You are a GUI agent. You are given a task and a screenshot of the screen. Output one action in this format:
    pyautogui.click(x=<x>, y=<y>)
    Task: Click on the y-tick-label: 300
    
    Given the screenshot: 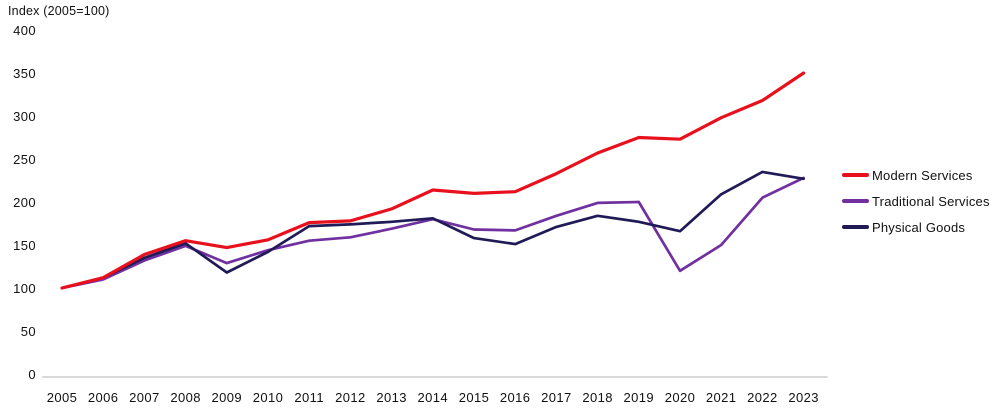 What is the action you would take?
    pyautogui.click(x=24, y=116)
    